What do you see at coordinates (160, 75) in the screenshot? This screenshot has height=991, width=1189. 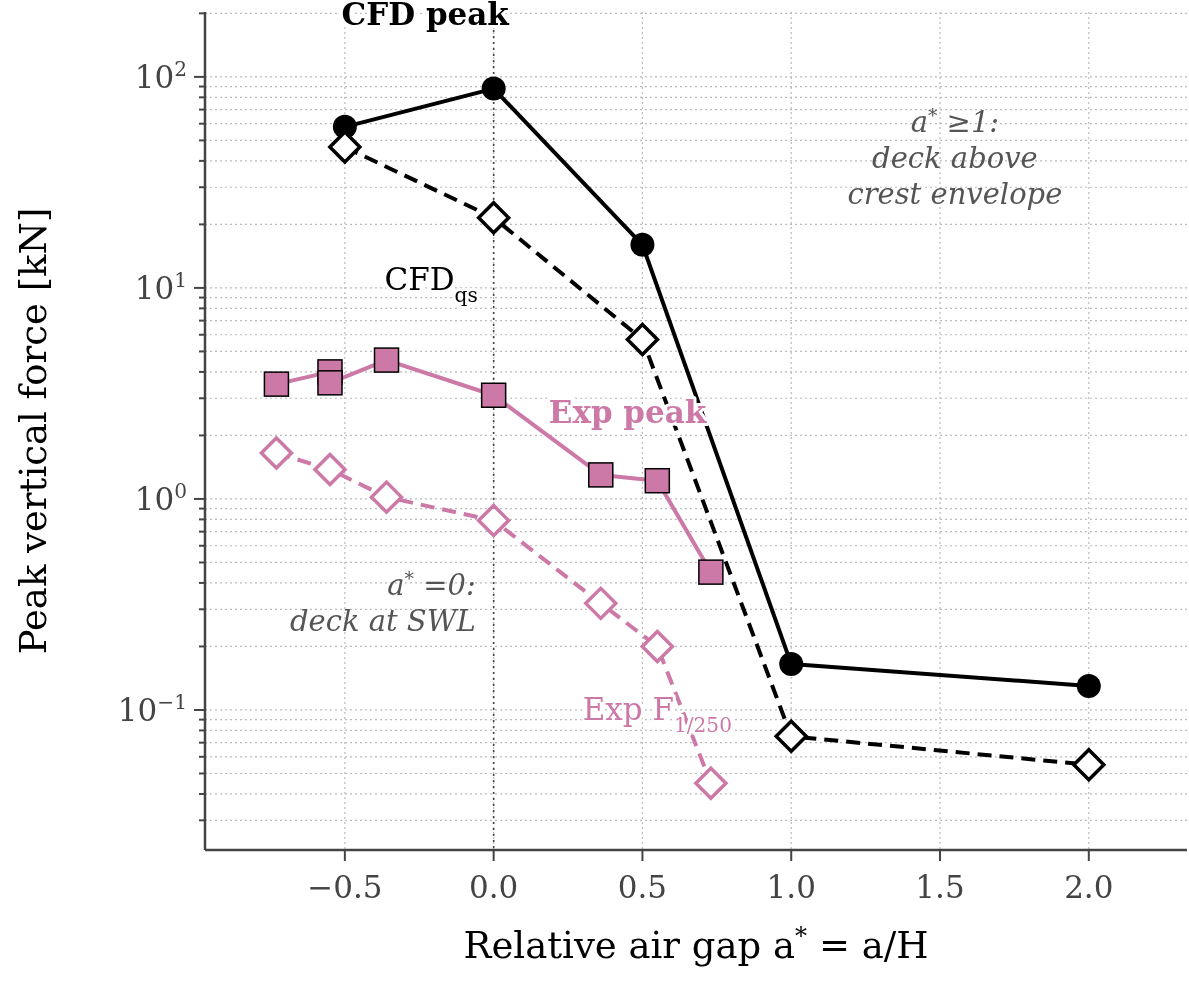 I see `y-tick-label: 10$^{2}$` at bounding box center [160, 75].